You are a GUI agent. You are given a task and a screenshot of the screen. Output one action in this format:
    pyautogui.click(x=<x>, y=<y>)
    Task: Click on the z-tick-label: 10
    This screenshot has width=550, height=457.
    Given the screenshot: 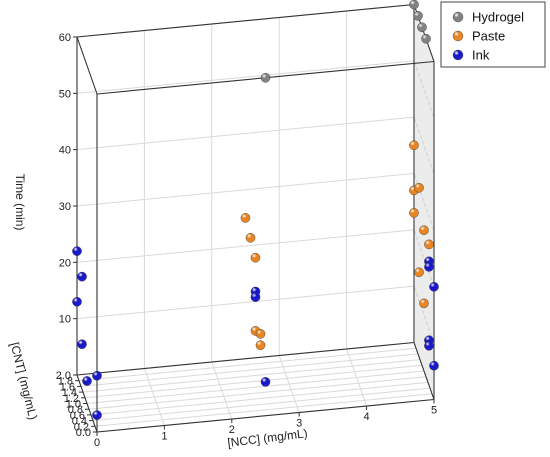 What is the action you would take?
    pyautogui.click(x=65, y=320)
    